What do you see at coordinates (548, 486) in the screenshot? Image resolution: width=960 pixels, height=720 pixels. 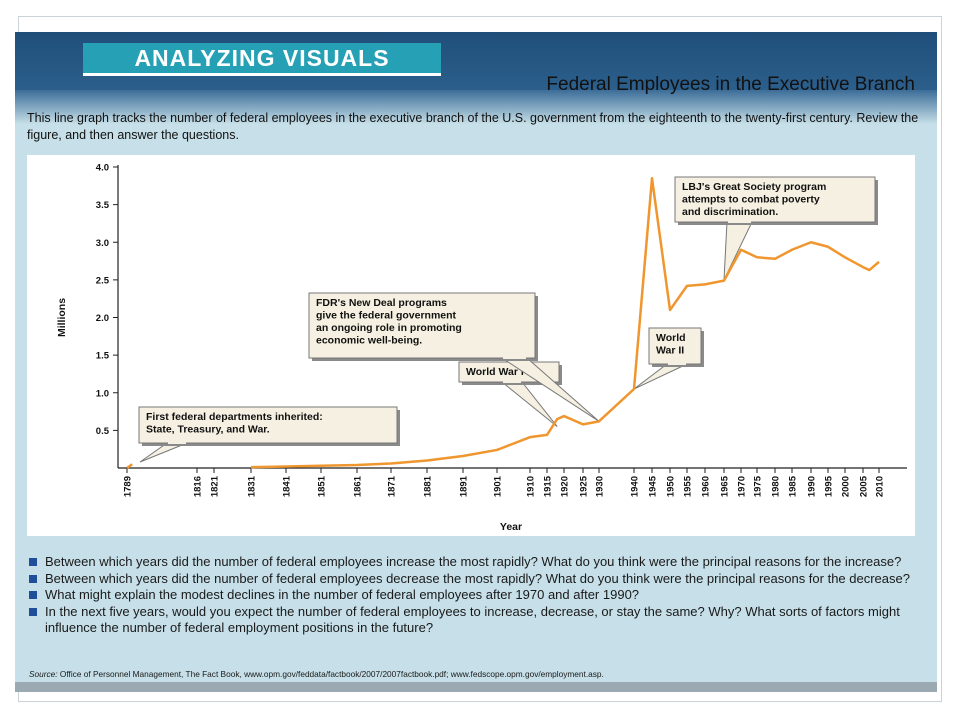 I see `x-tick-label: 1915` at bounding box center [548, 486].